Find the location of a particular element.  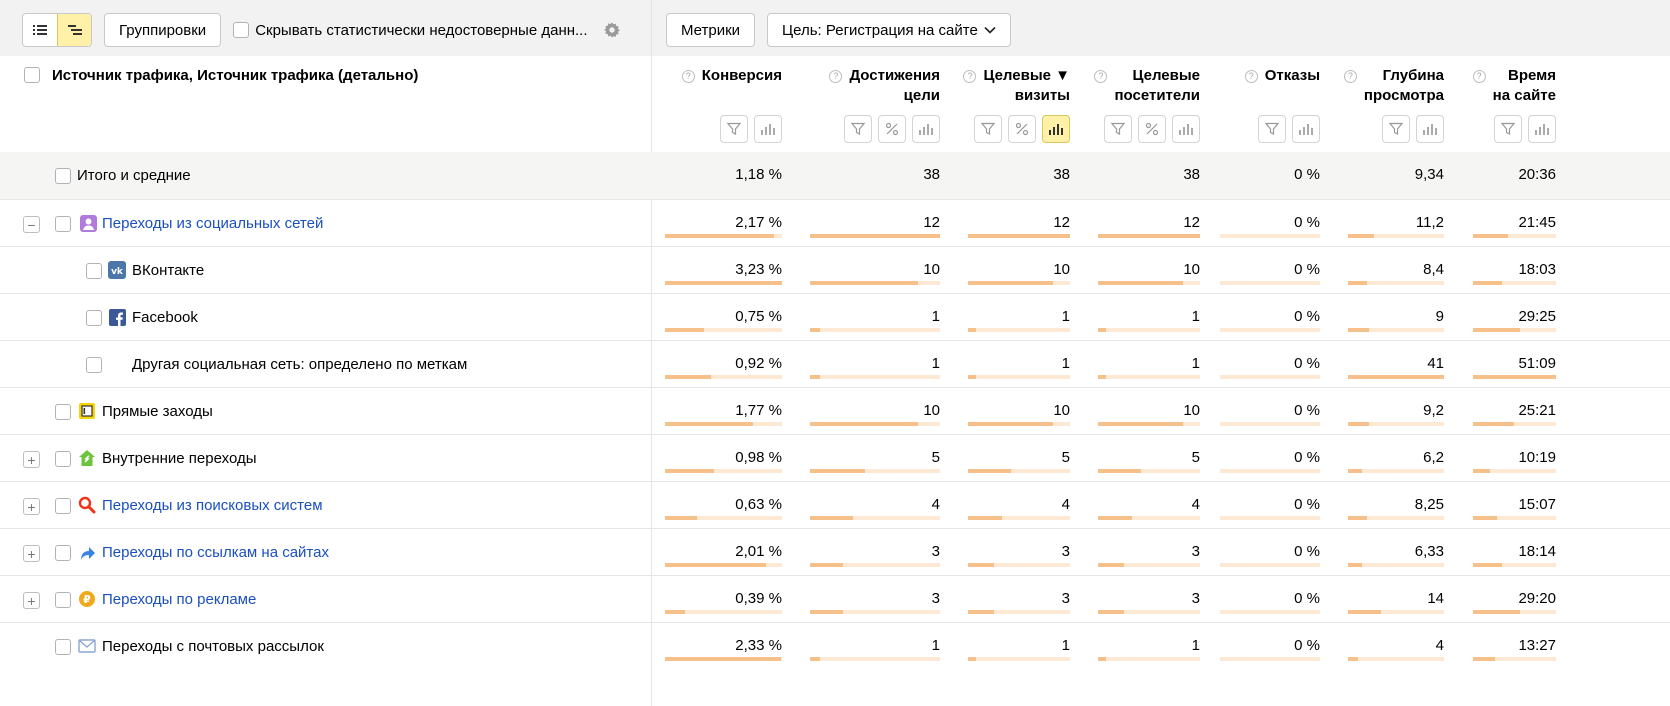

metric-header-title: ? Целевые посетители is located at coordinates (1147, 86).